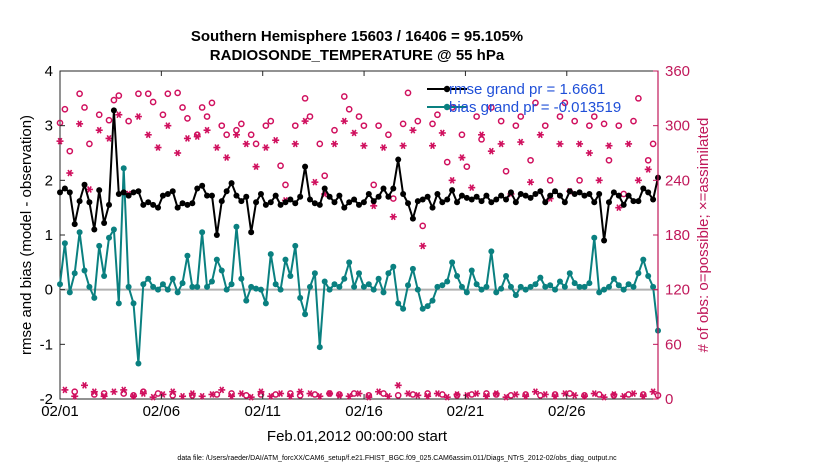 The width and height of the screenshot is (830, 470). Describe the element at coordinates (162, 411) in the screenshot. I see `x-tick-label: 02/06` at that location.